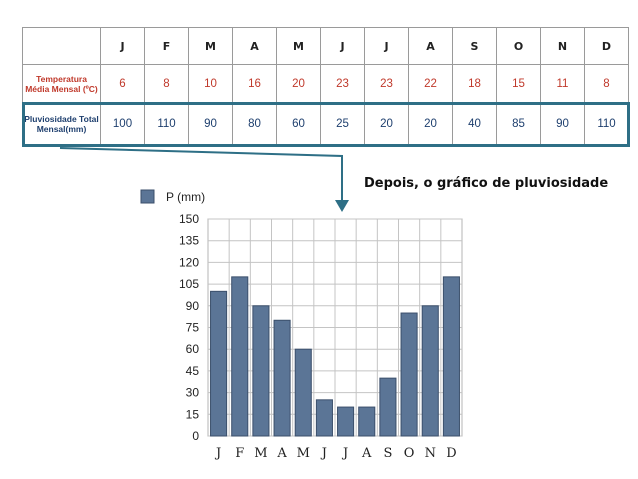 Image resolution: width=638 pixels, height=479 pixels. I want to click on y-tick-label: 105, so click(189, 284).